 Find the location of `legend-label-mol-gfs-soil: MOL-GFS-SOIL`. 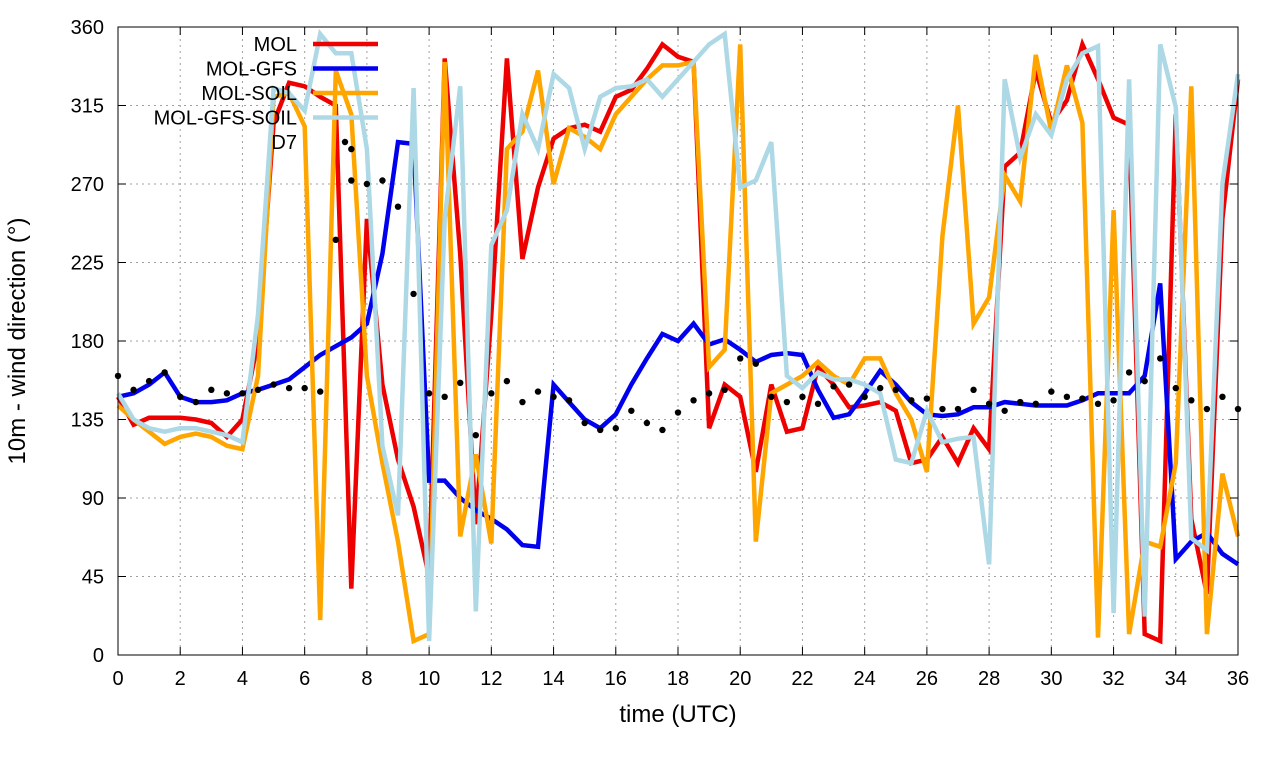

legend-label-mol-gfs-soil: MOL-GFS-SOIL is located at coordinates (225, 119).